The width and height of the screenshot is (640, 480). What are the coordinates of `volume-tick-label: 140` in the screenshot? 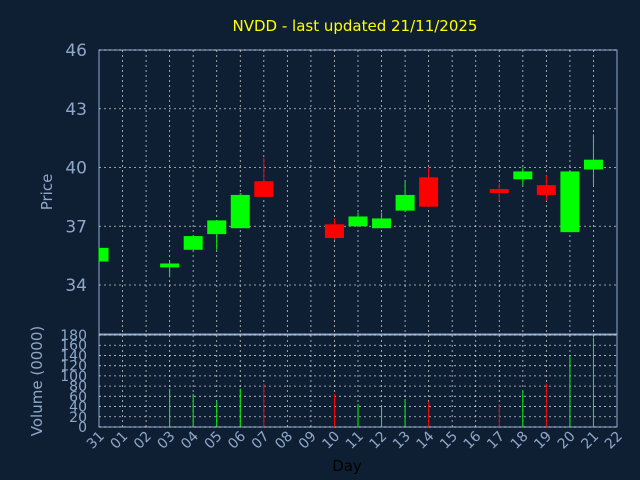 It's located at (73, 356).